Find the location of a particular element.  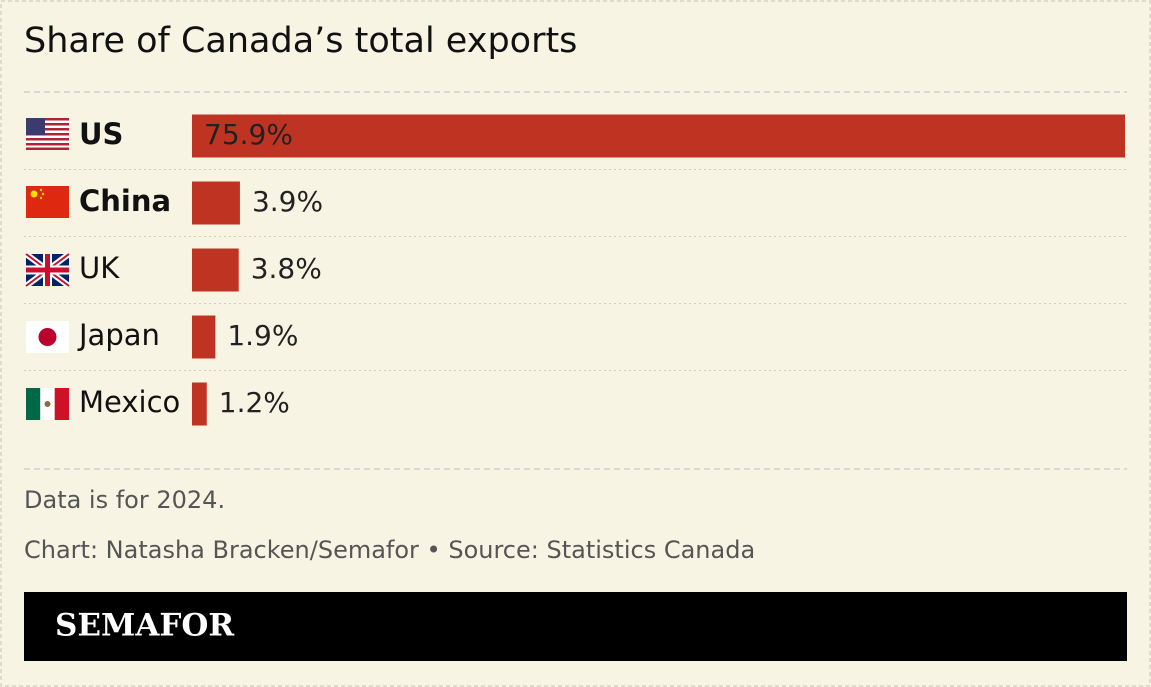

flag-japan is located at coordinates (47, 337).